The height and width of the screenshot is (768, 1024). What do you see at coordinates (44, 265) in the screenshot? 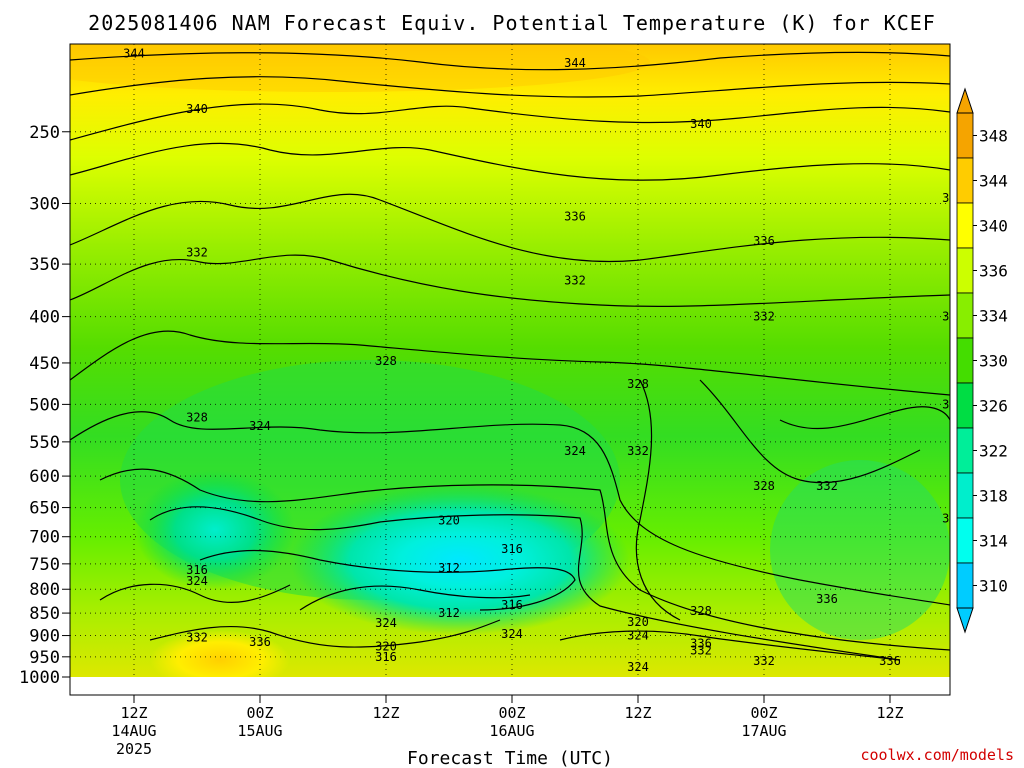
I see `y-tick-label: 350` at bounding box center [44, 265].